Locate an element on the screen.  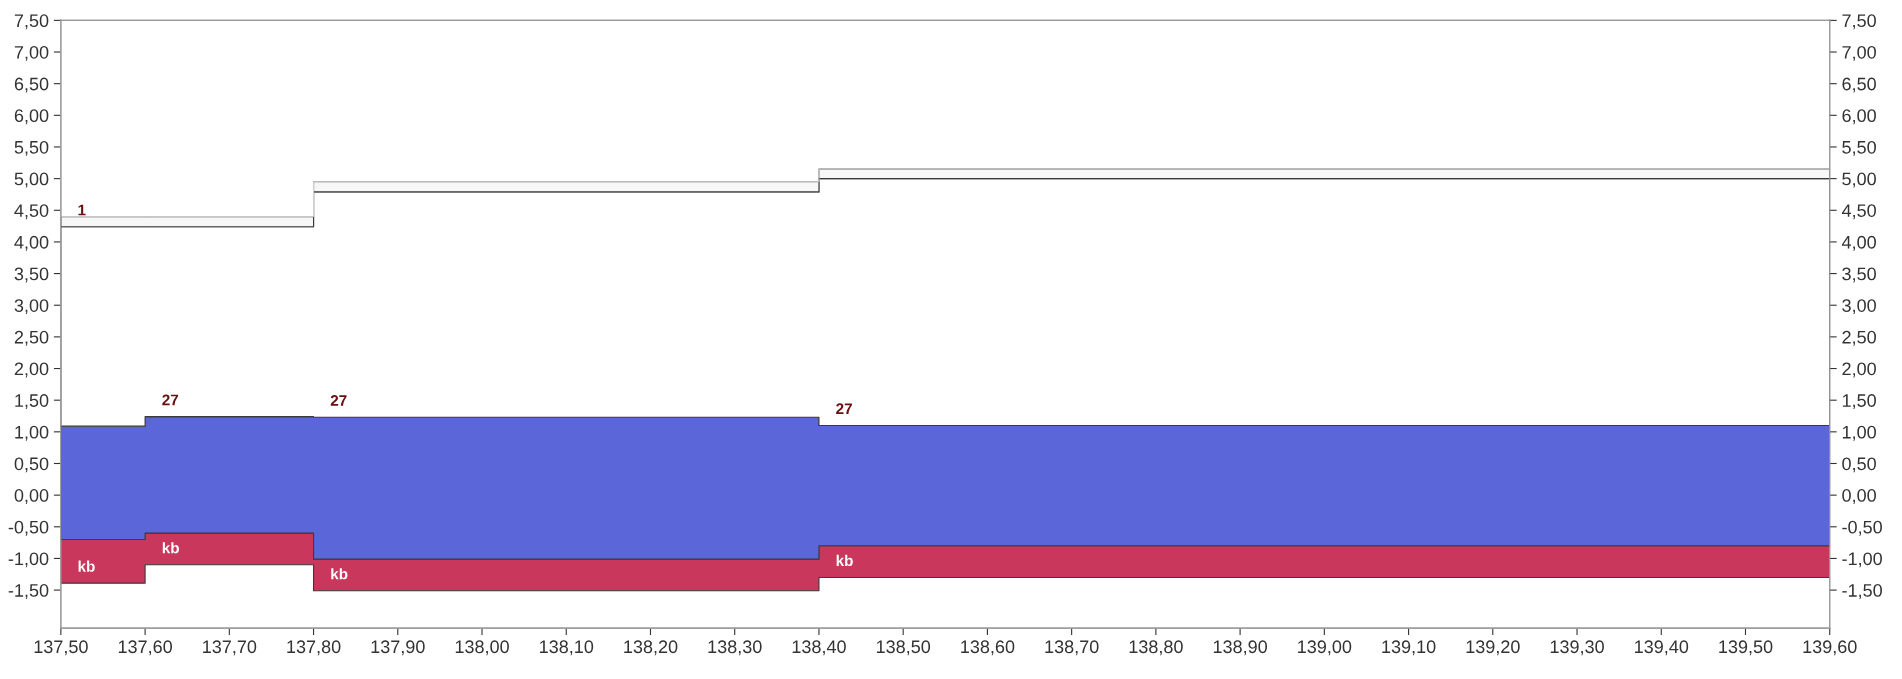
x-tick-label: 137,80 is located at coordinates (314, 648).